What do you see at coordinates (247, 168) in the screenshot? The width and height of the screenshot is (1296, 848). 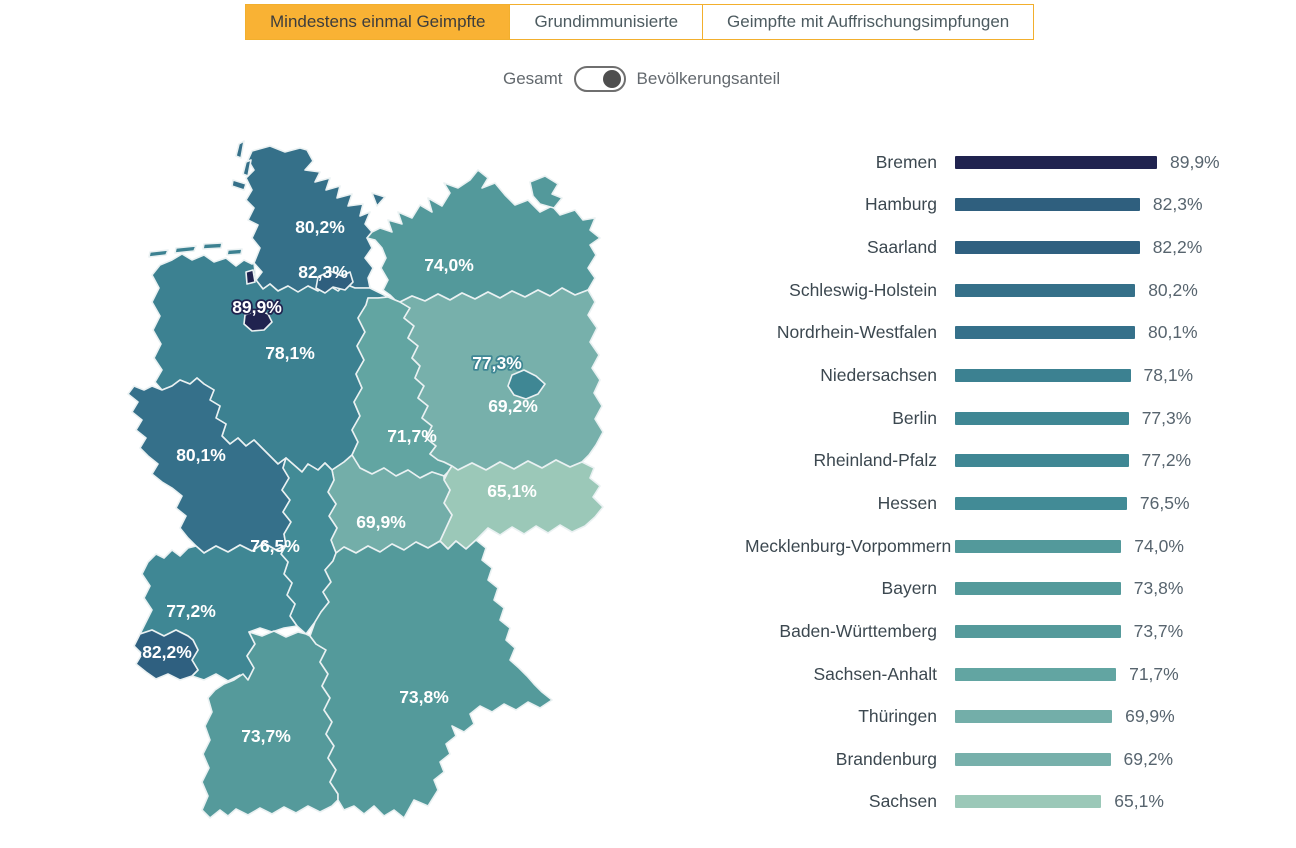 I see `island-amrum` at bounding box center [247, 168].